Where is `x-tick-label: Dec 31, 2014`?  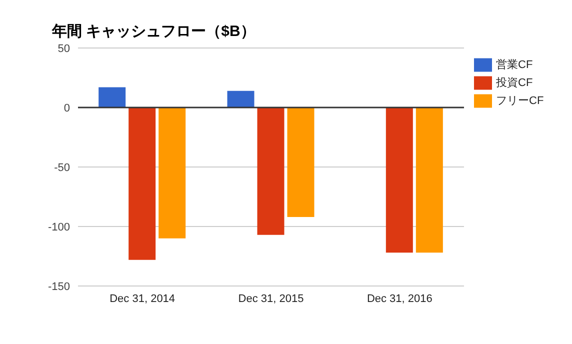 x-tick-label: Dec 31, 2014 is located at coordinates (143, 298).